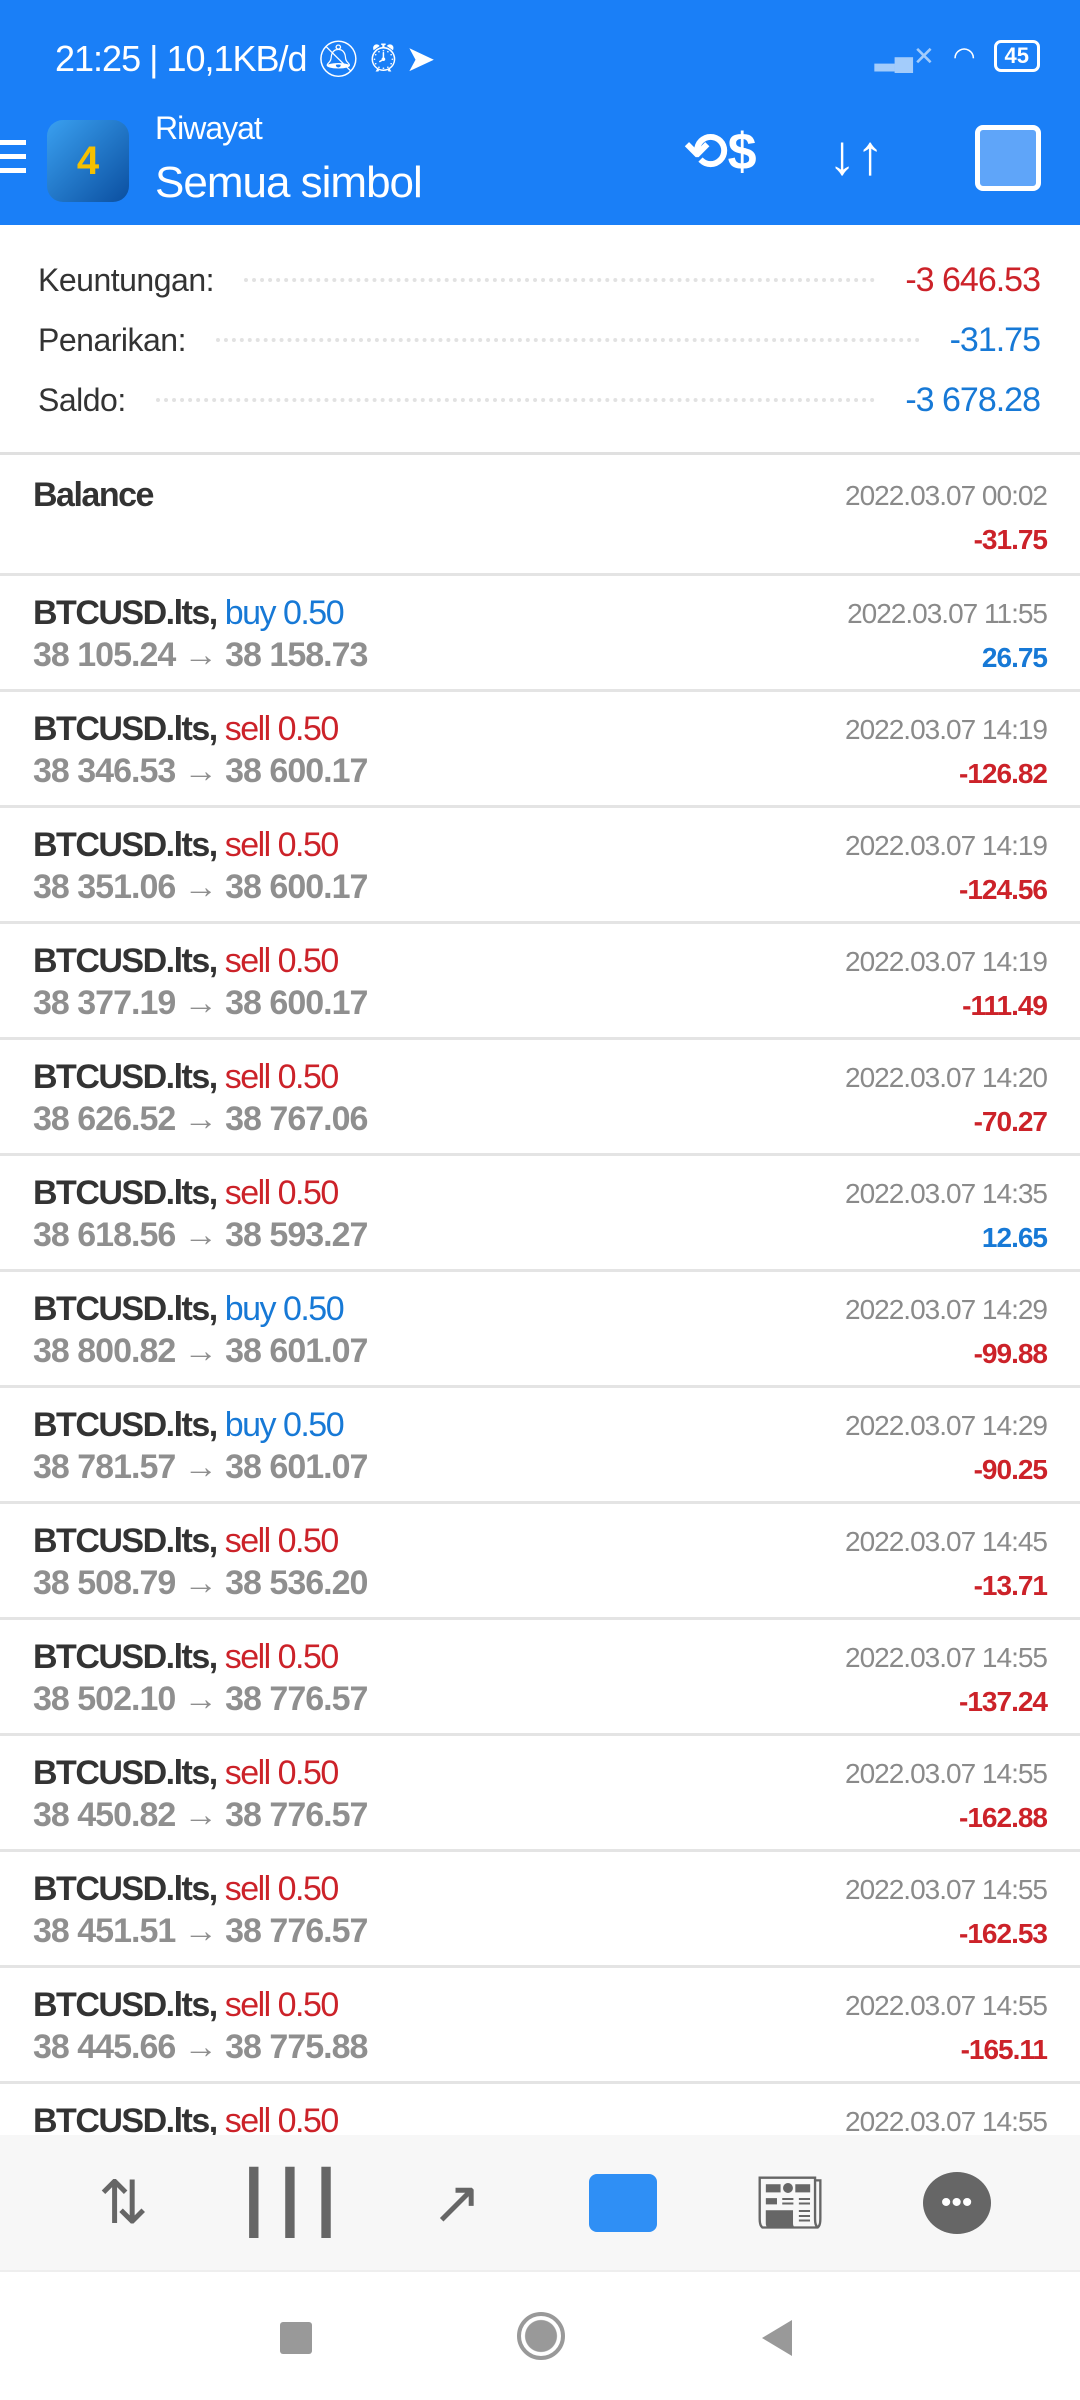 The image size is (1080, 2400). Describe the element at coordinates (200, 1815) in the screenshot. I see `trade-prices: 38 450.82 → 38 776.57` at that location.